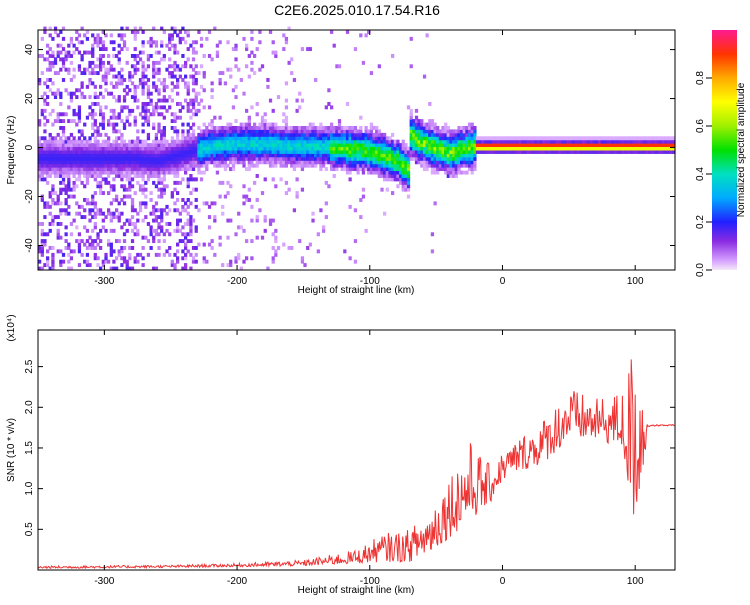 The height and width of the screenshot is (605, 750). Describe the element at coordinates (104, 281) in the screenshot. I see `x-tick-label: -300` at that location.